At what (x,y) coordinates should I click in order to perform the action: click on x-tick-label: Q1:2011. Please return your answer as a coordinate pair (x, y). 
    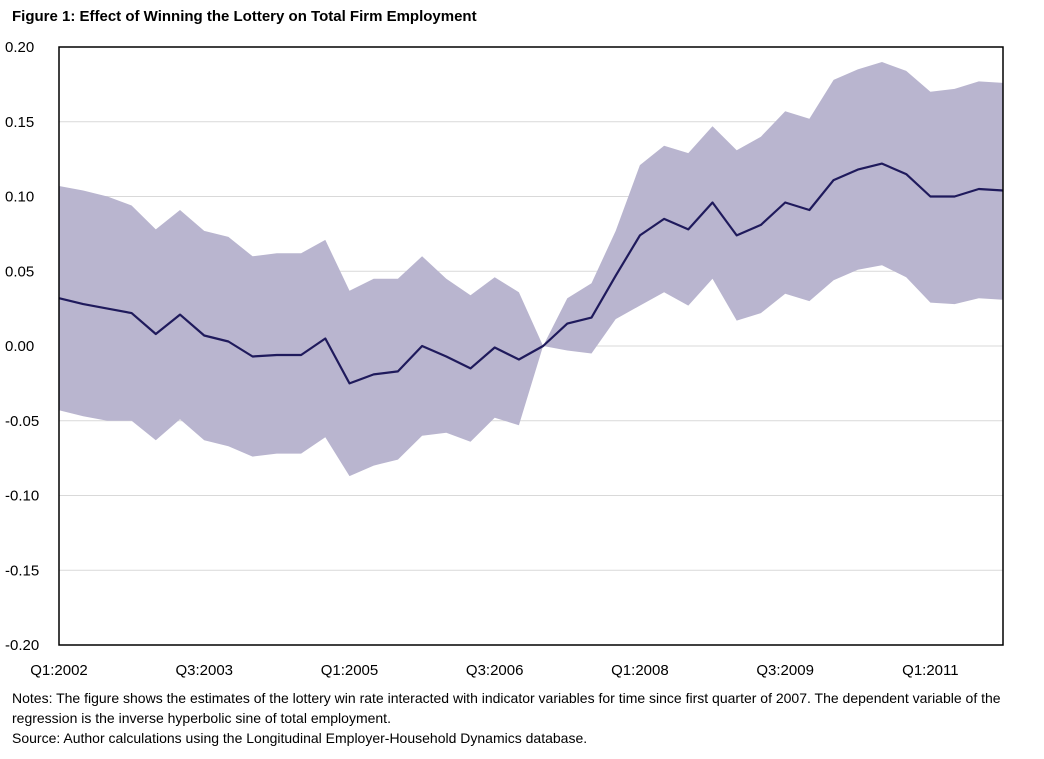
    Looking at the image, I should click on (930, 670).